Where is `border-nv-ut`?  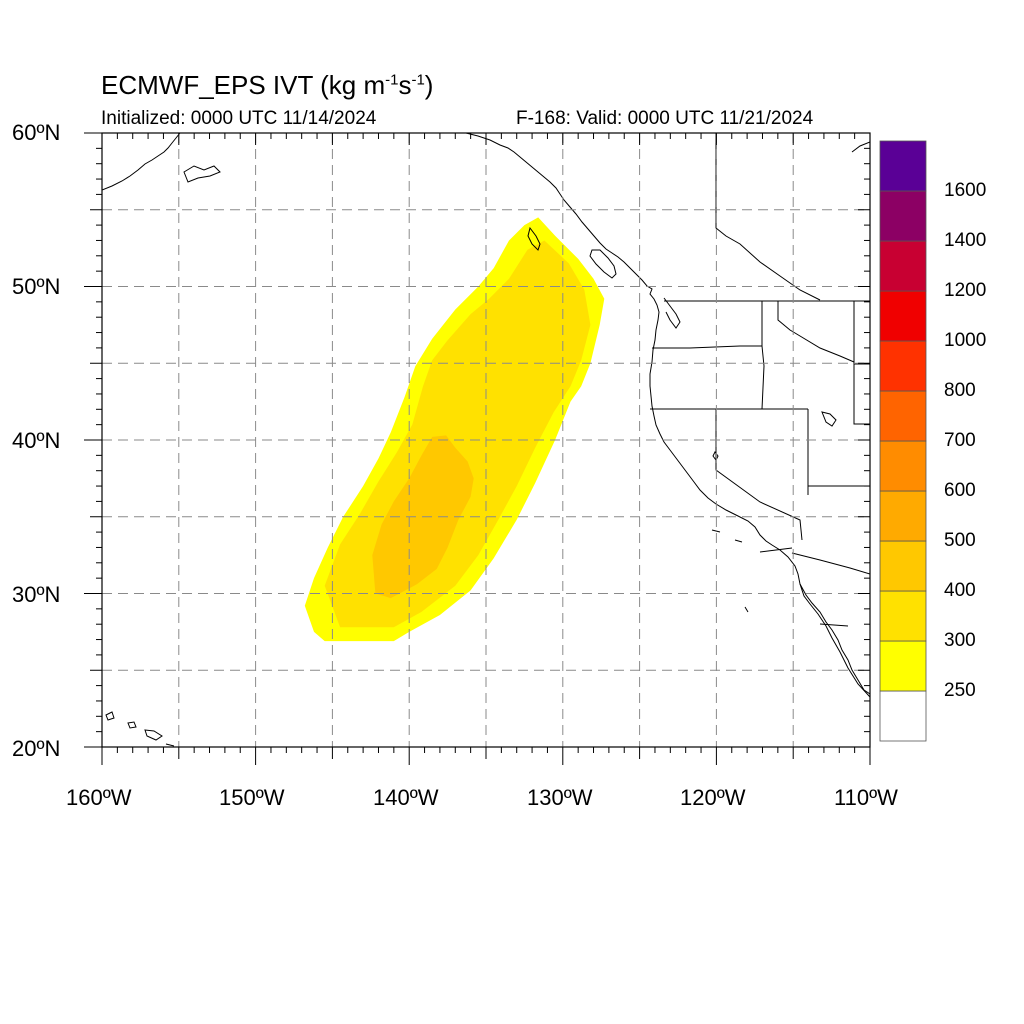 border-nv-ut is located at coordinates (838, 448).